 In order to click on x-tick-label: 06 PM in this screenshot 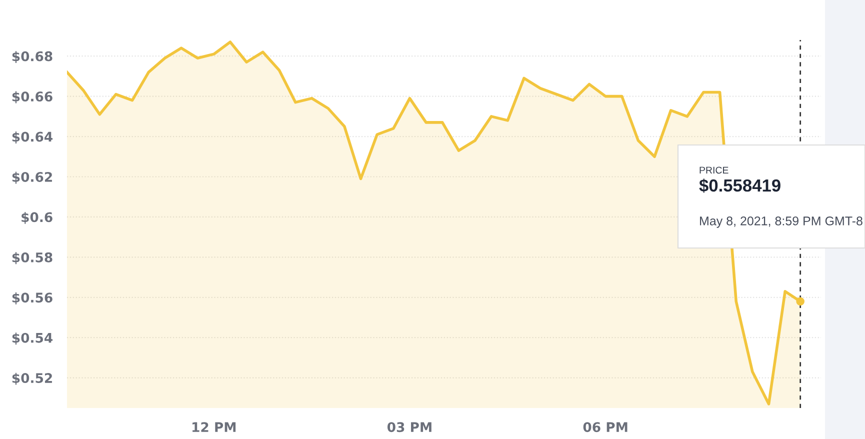, I will do `click(605, 427)`.